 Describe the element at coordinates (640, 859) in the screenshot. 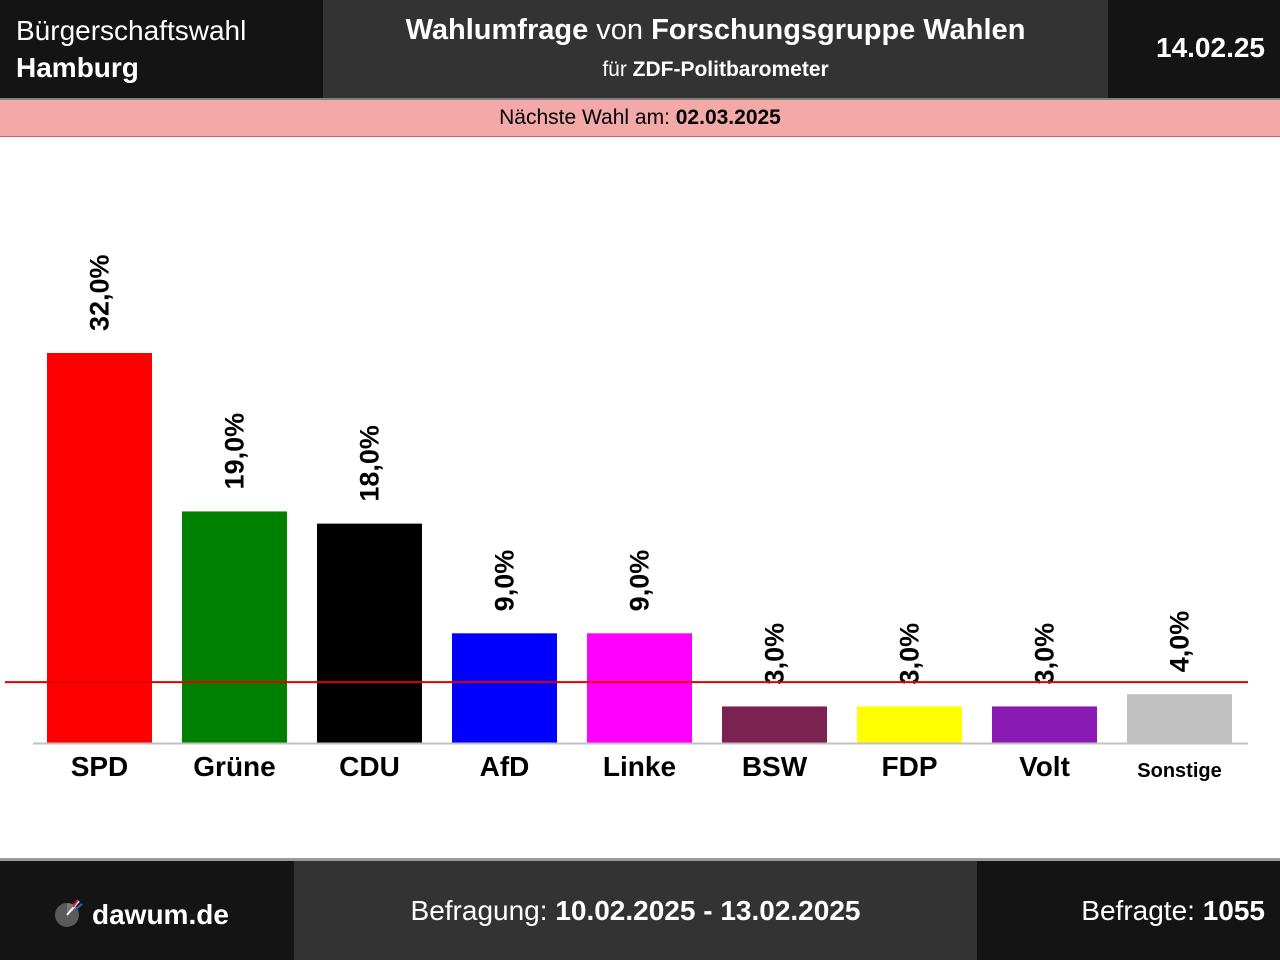

I see `footer-divider` at that location.